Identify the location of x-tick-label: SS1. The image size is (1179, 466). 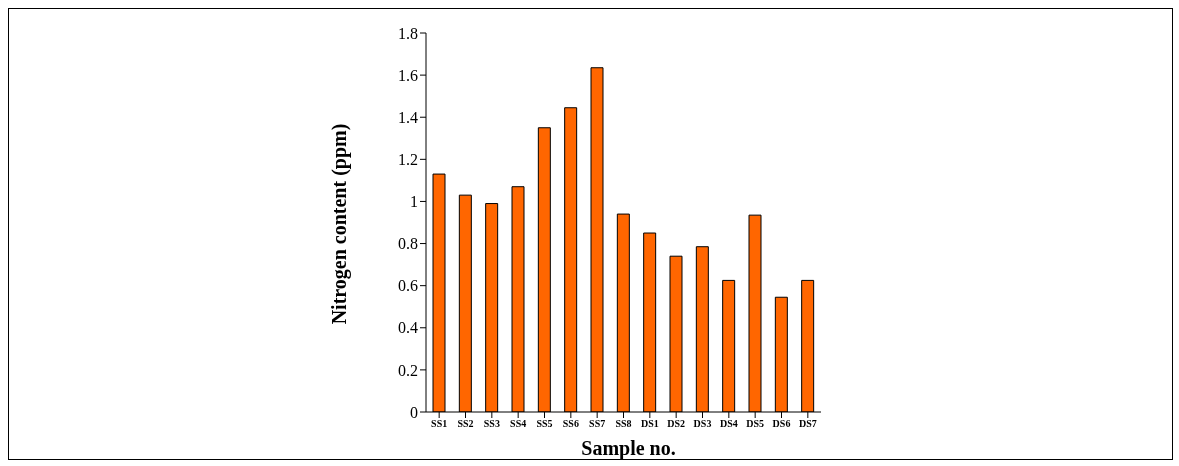
(439, 424).